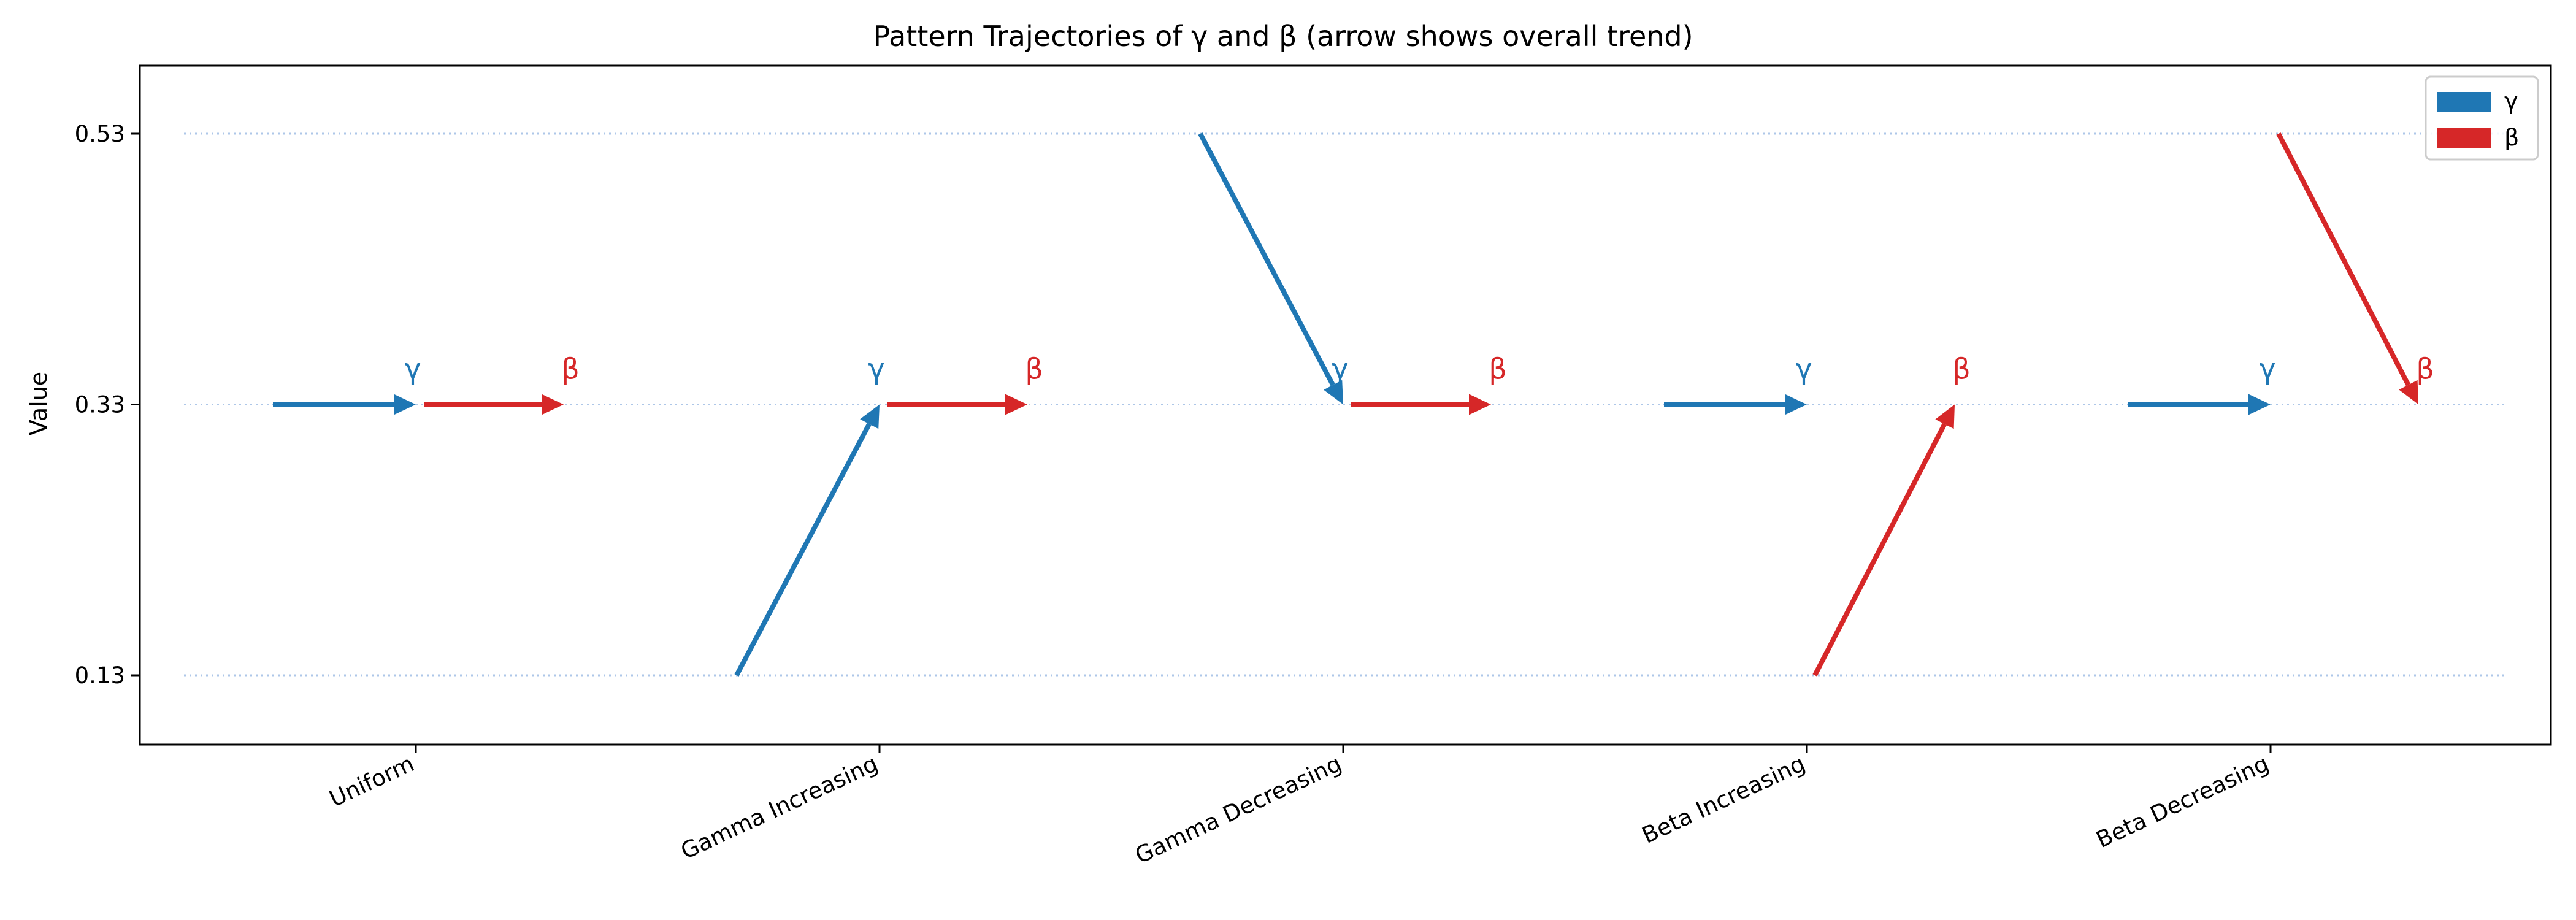  Describe the element at coordinates (38, 403) in the screenshot. I see `y-axis-label: Value` at that location.